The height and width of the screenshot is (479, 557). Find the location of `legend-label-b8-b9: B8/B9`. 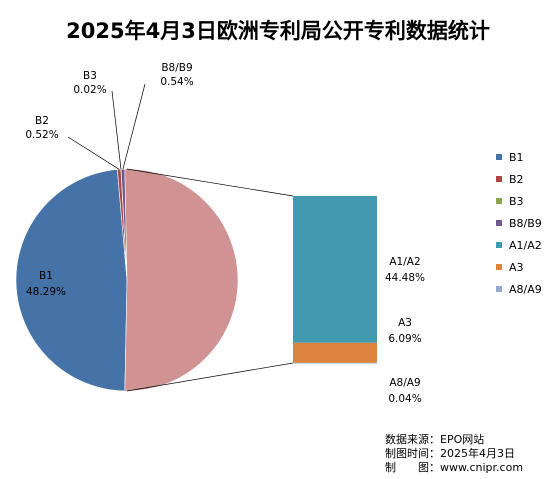

legend-label-b8-b9: B8/B9 is located at coordinates (525, 223).